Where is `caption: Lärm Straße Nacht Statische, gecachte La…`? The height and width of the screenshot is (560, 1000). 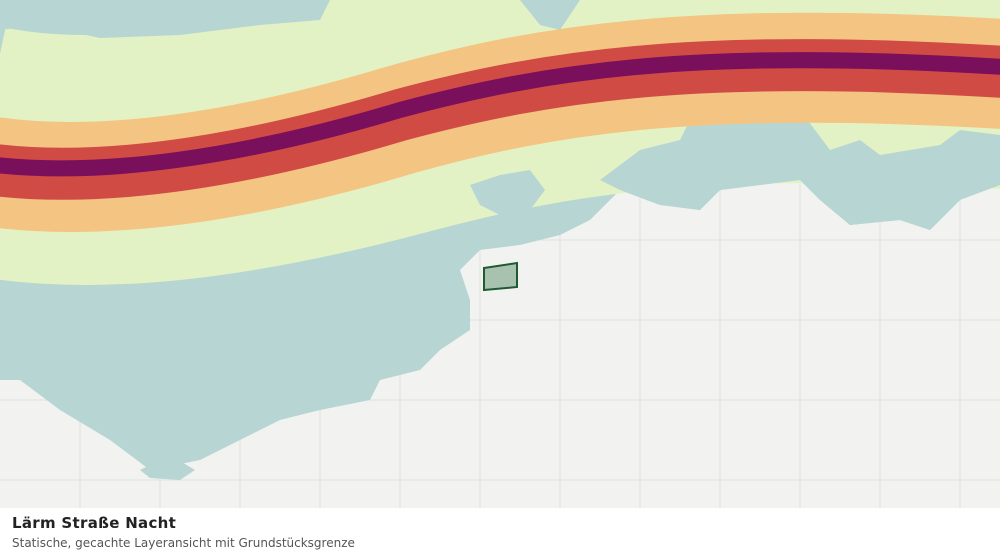 caption: Lärm Straße Nacht Statische, gecachte La… is located at coordinates (183, 532).